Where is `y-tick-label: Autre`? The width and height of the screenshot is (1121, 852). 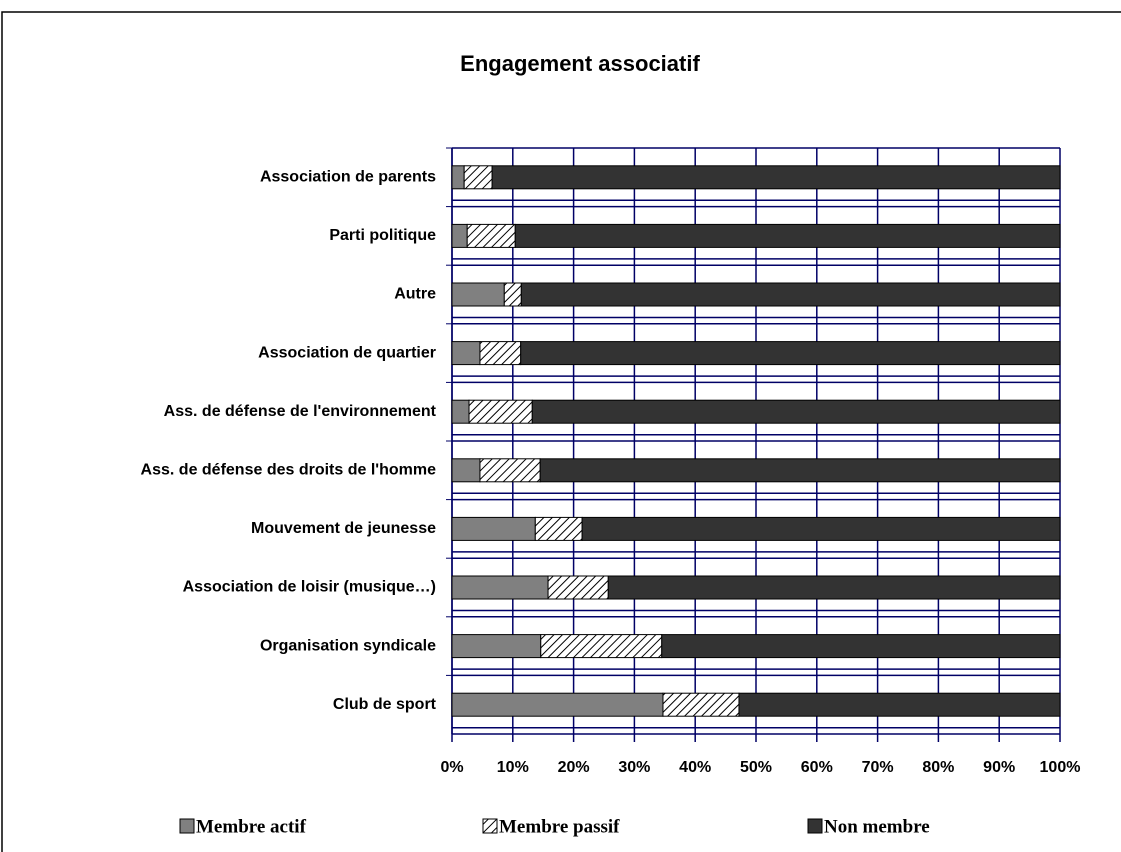 y-tick-label: Autre is located at coordinates (415, 294).